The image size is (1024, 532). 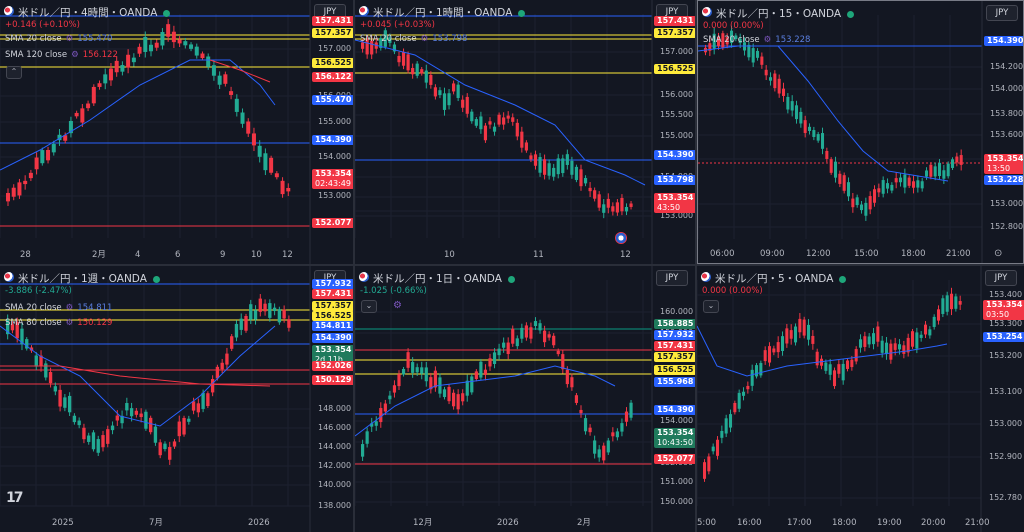 What do you see at coordinates (332, 355) in the screenshot?
I see `price-tag: 153.354 2d 11h` at bounding box center [332, 355].